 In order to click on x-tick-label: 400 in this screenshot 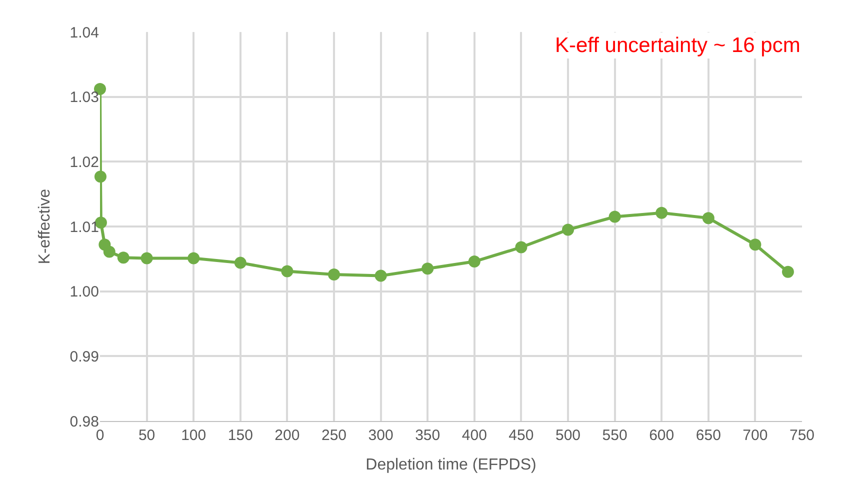, I will do `click(474, 435)`.